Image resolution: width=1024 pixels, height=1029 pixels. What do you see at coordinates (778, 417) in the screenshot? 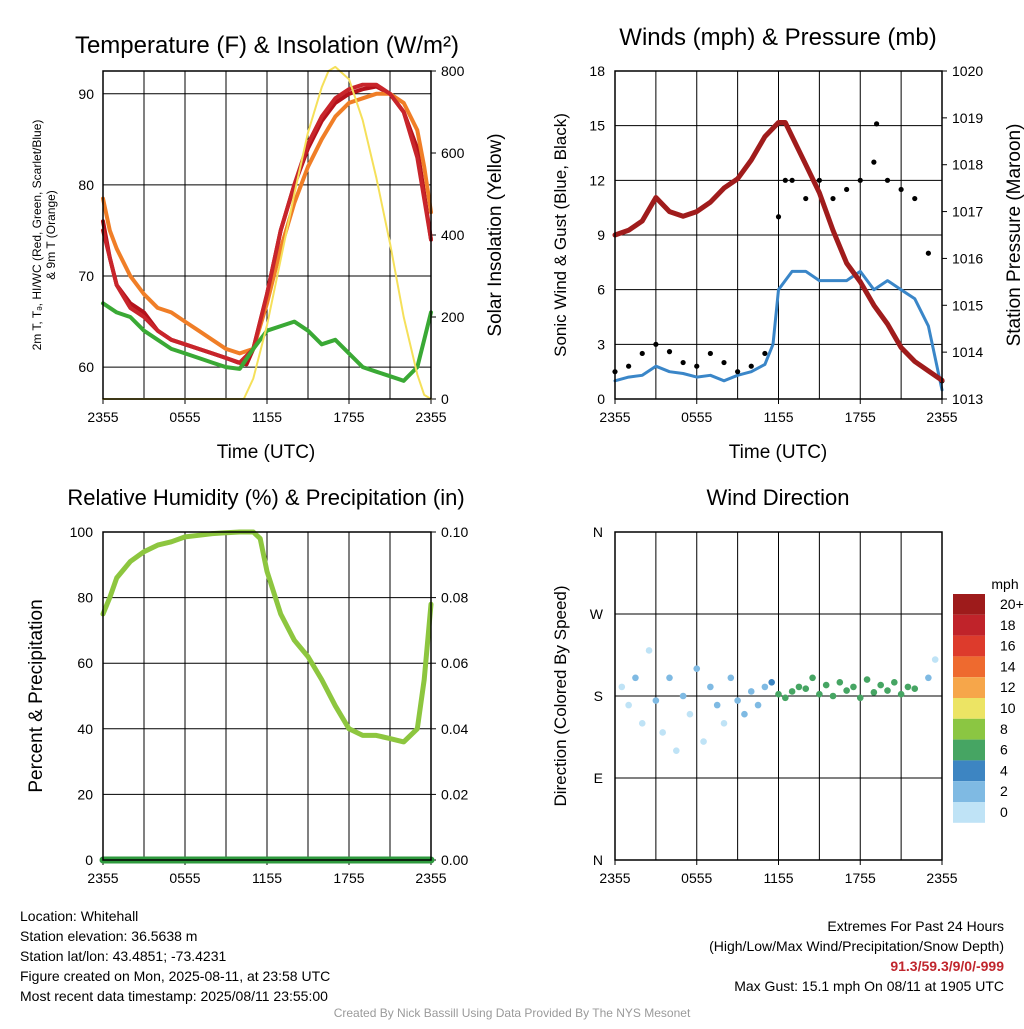
I see `winds-x-tick-label: 1155` at bounding box center [778, 417].